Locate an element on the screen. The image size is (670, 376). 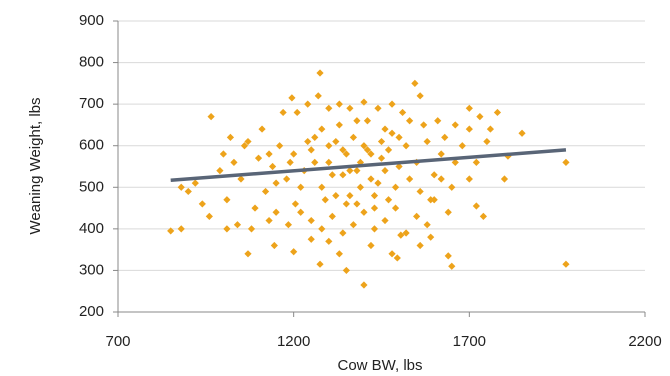
y-tick-label: 300 is located at coordinates (91, 269).